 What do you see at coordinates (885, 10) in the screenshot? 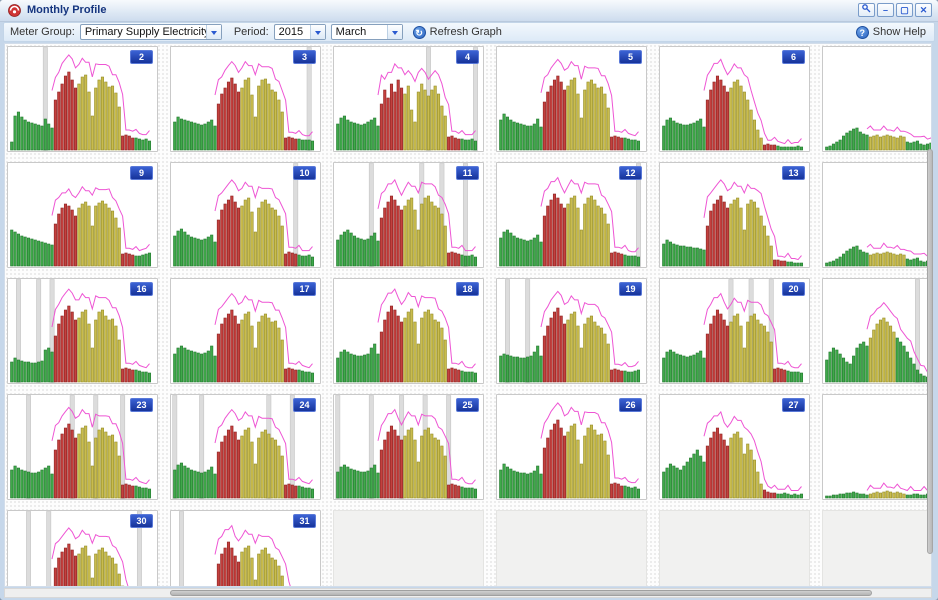
I see `minimize-button: –` at bounding box center [885, 10].